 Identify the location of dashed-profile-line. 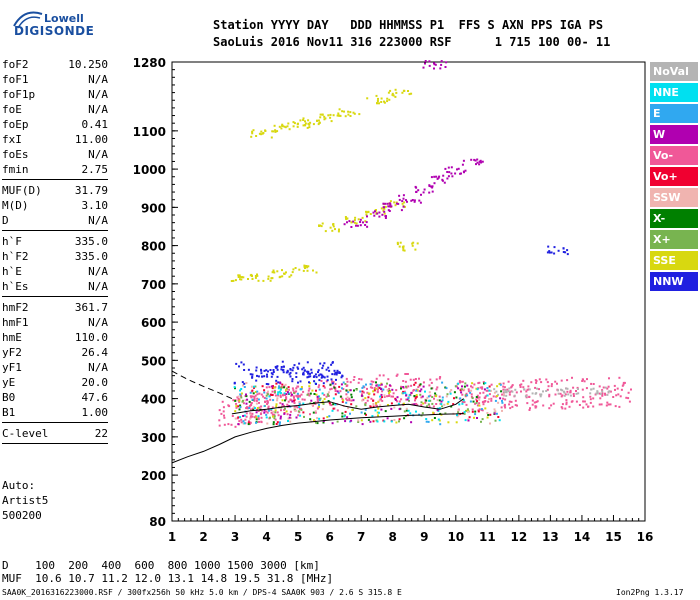
(202, 385).